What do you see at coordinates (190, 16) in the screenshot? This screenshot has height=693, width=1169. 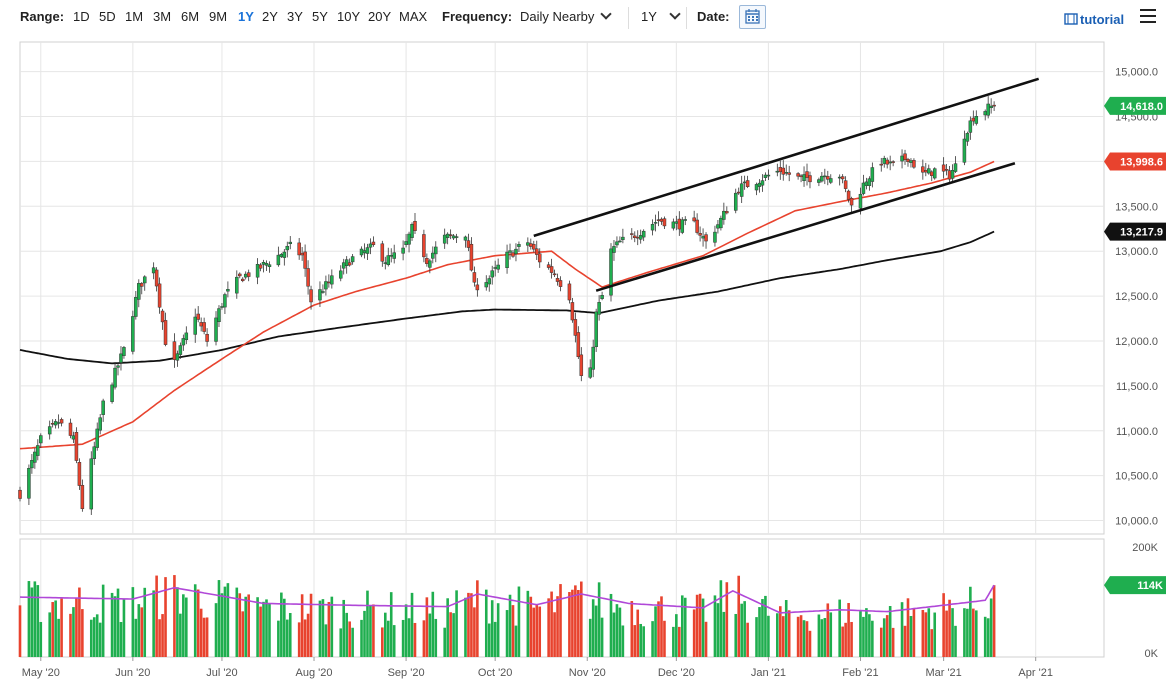 I see `range-6m-button: 6M` at bounding box center [190, 16].